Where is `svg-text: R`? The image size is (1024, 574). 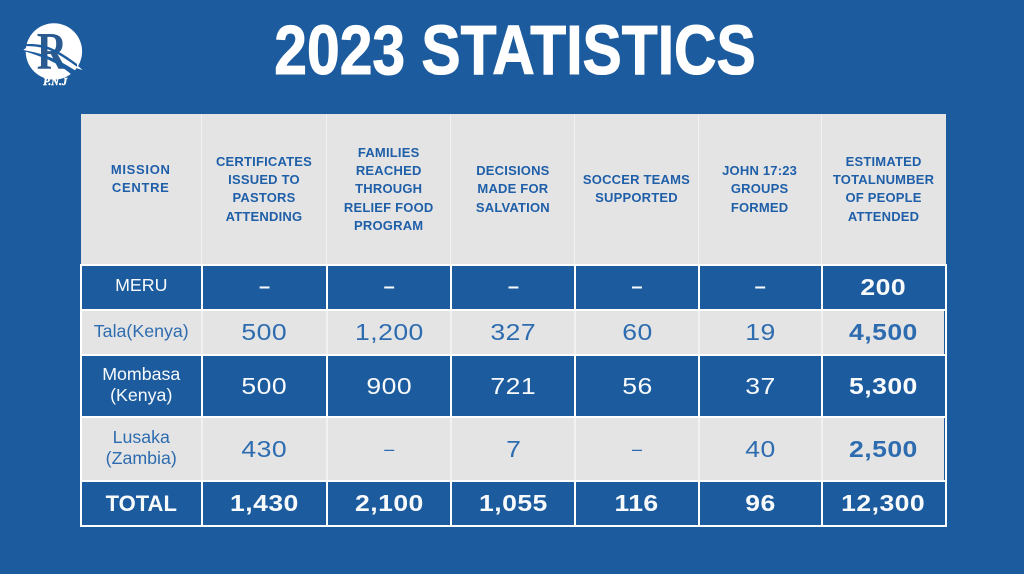
svg-text: R is located at coordinates (52, 51).